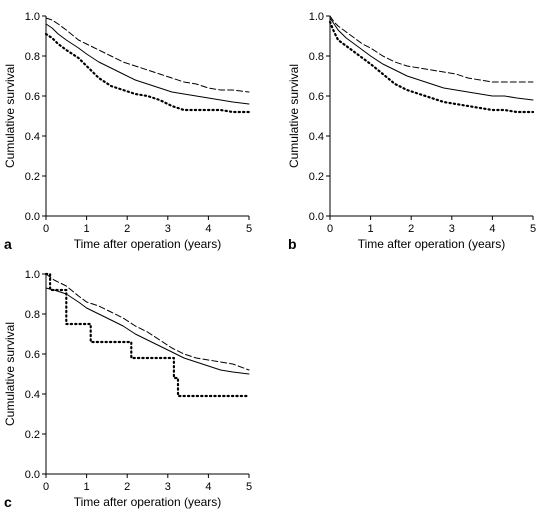 The image size is (539, 520). What do you see at coordinates (8, 502) in the screenshot?
I see `panel-label: c` at bounding box center [8, 502].